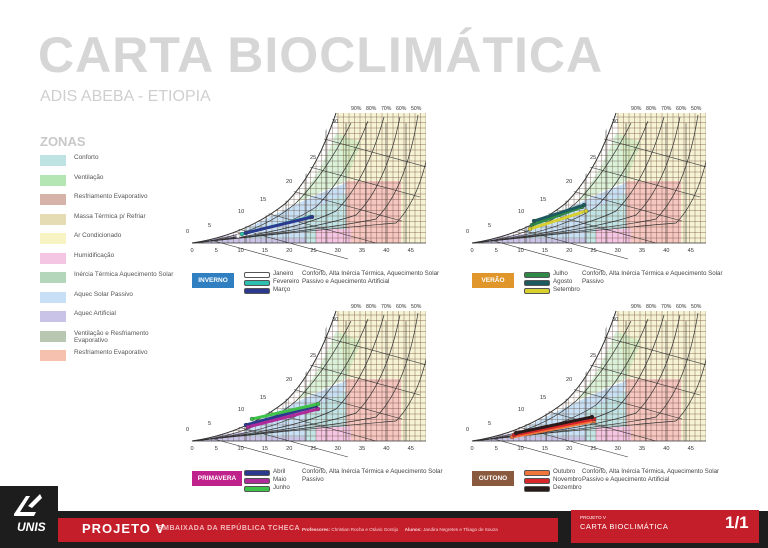 This screenshot has height=548, width=768. Describe the element at coordinates (560, 273) in the screenshot. I see `month-name: Julho` at that location.